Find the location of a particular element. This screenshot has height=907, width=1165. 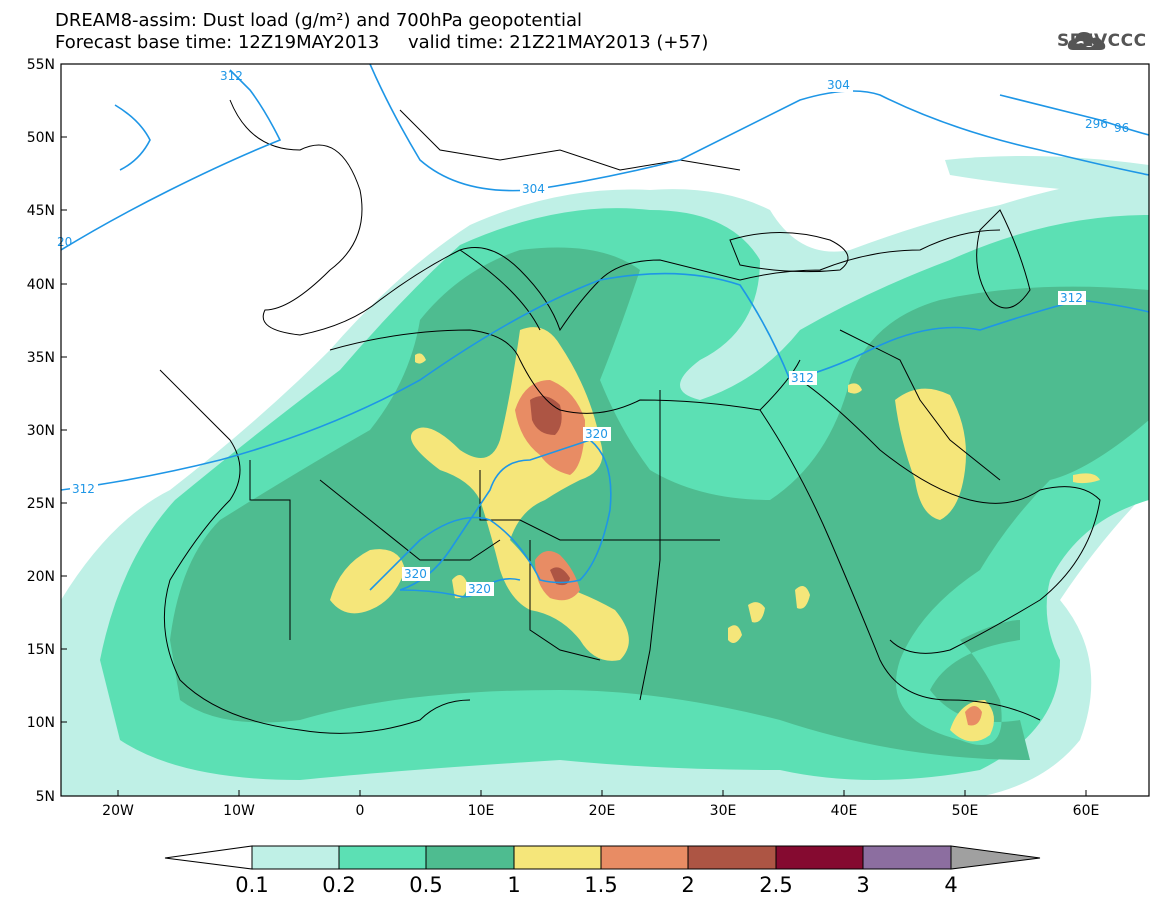

colorbar-left-arrow is located at coordinates (208, 857).